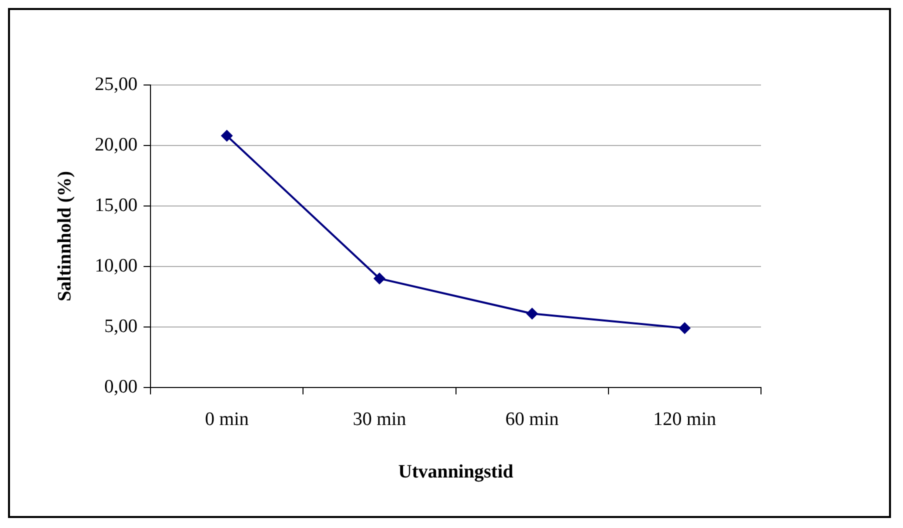 Image resolution: width=903 pixels, height=528 pixels. Describe the element at coordinates (116, 84) in the screenshot. I see `y-tick-label: 25,00` at that location.